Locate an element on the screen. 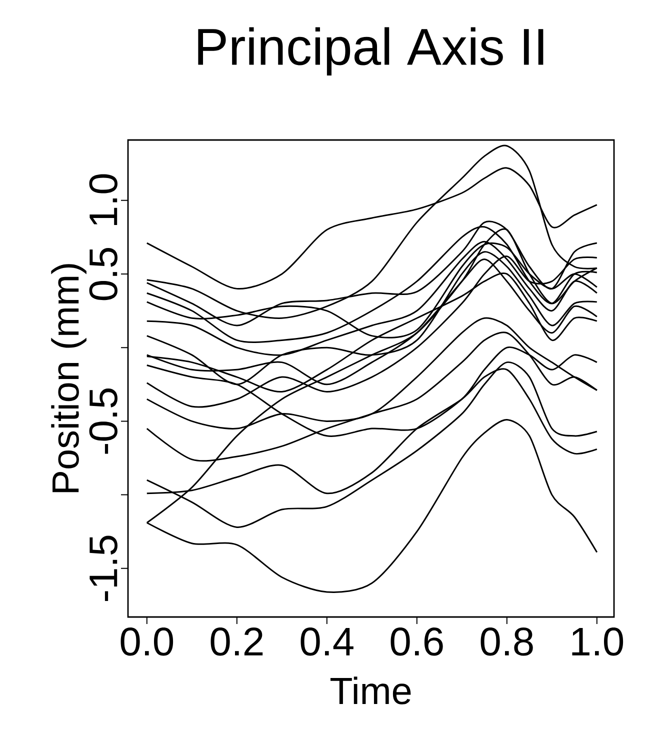 The image size is (645, 735). y-axis-title: Position (mm) is located at coordinates (68, 378).